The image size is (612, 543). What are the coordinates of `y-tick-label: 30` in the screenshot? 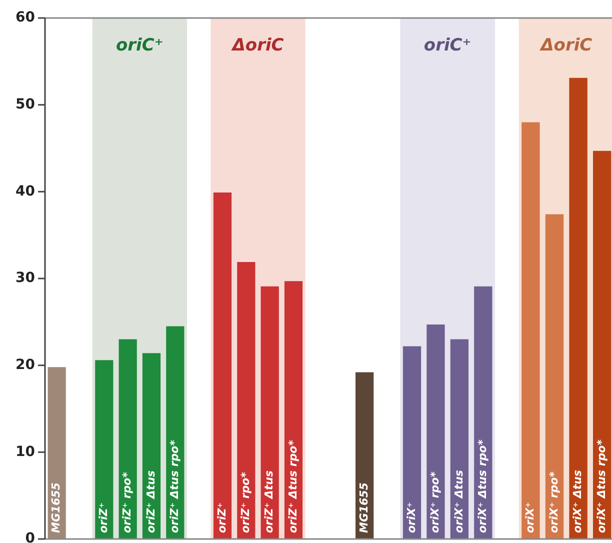 It's located at (26, 278).